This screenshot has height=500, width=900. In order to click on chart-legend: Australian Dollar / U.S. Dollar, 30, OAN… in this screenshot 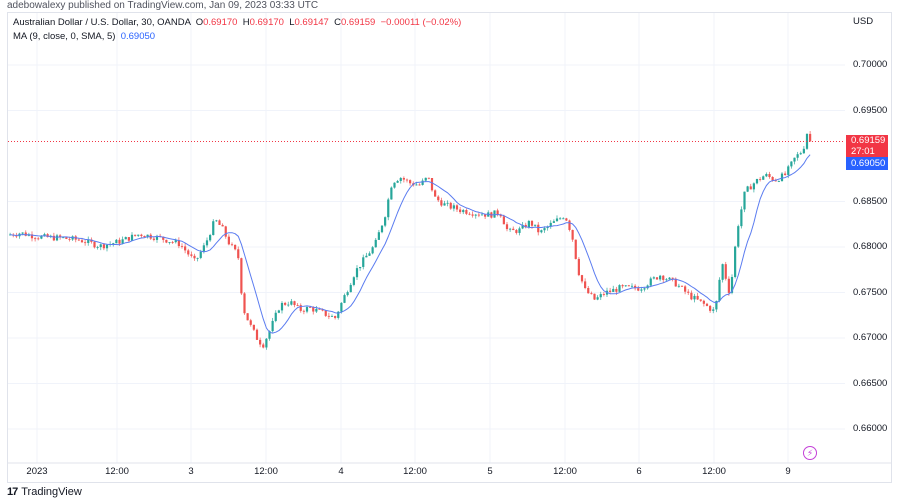, I will do `click(237, 30)`.